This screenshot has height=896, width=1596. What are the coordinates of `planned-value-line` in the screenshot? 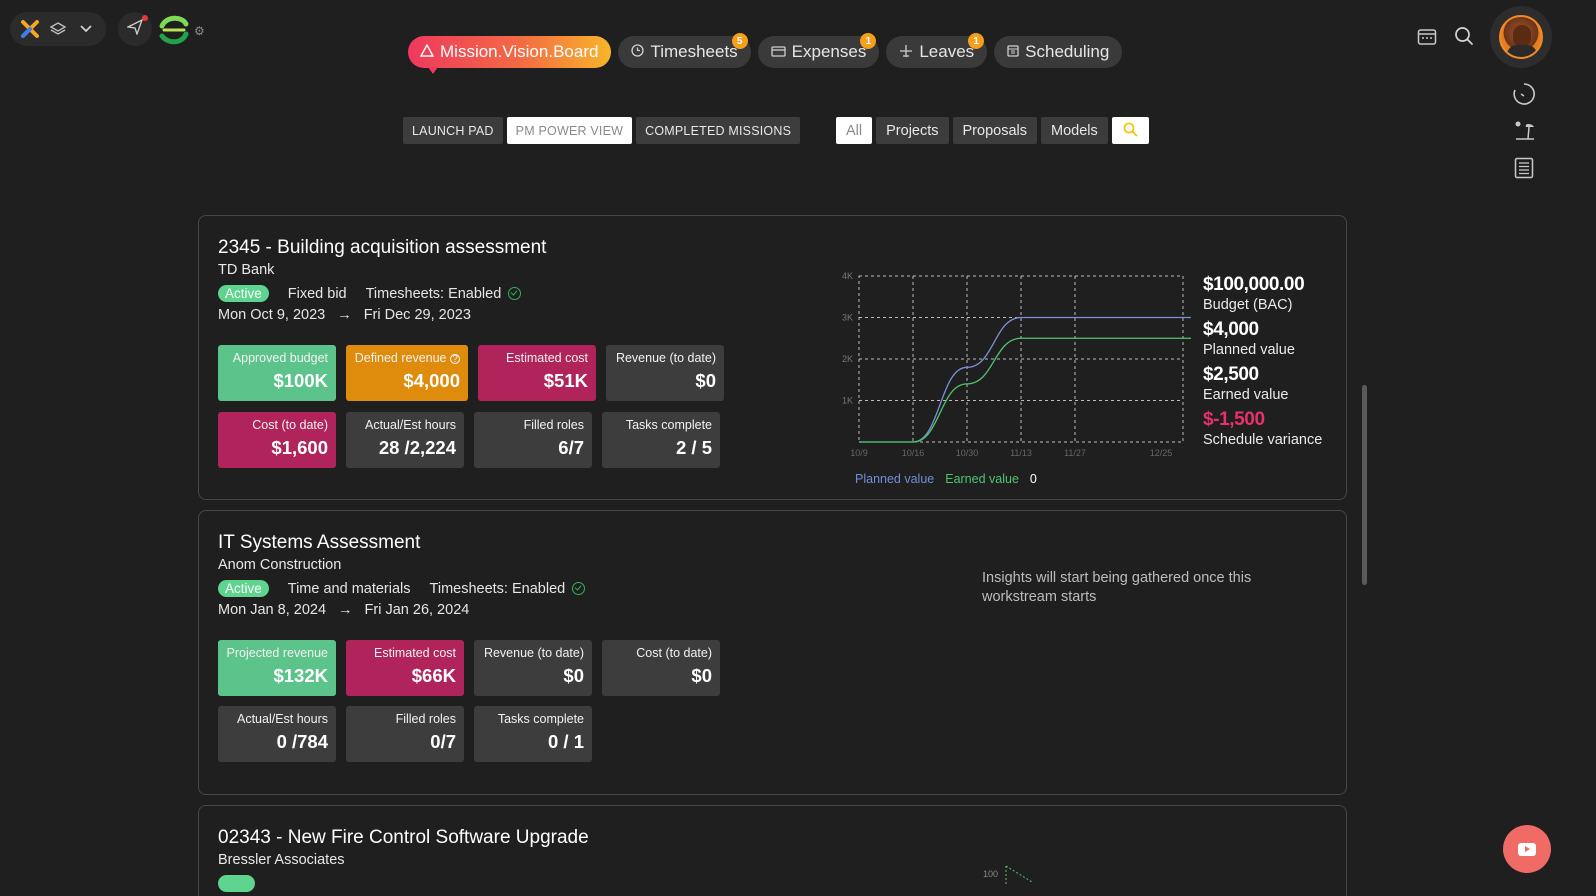 It's located at (1025, 379).